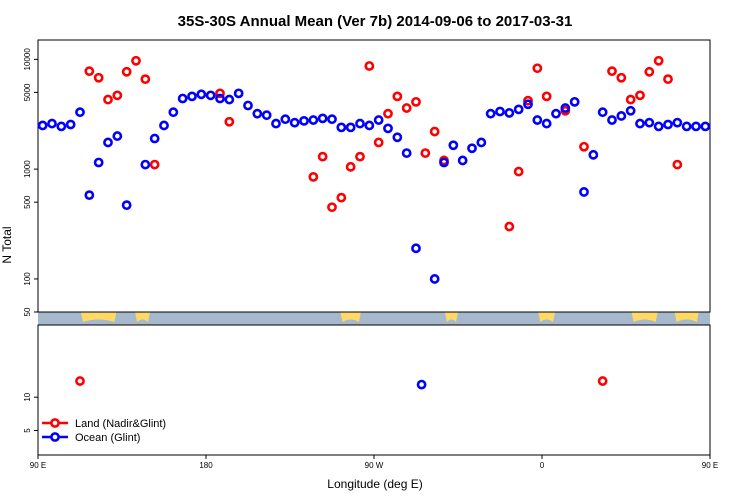  Describe the element at coordinates (710, 465) in the screenshot. I see `x-tick-label-4: 90 E` at that location.